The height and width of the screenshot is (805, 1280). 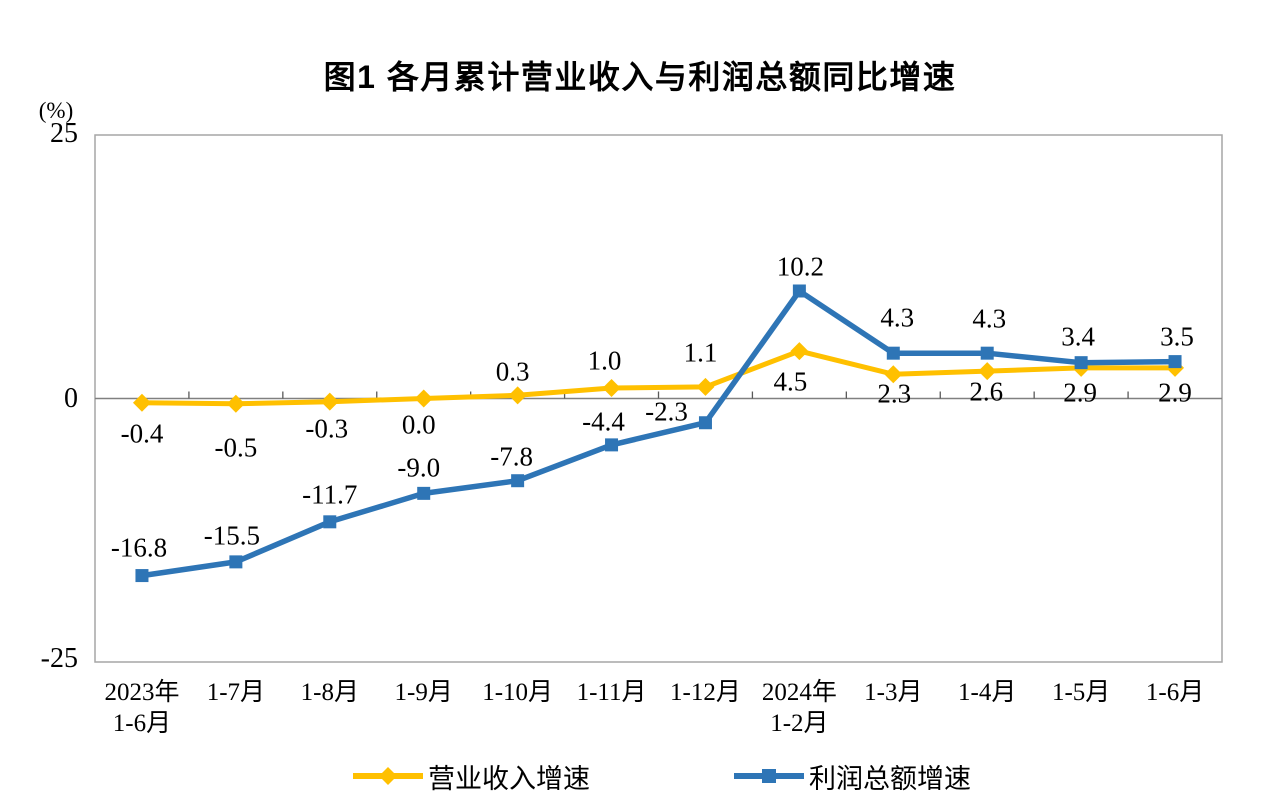 I want to click on data-label-利润总额增速: -9.0, so click(x=419, y=467).